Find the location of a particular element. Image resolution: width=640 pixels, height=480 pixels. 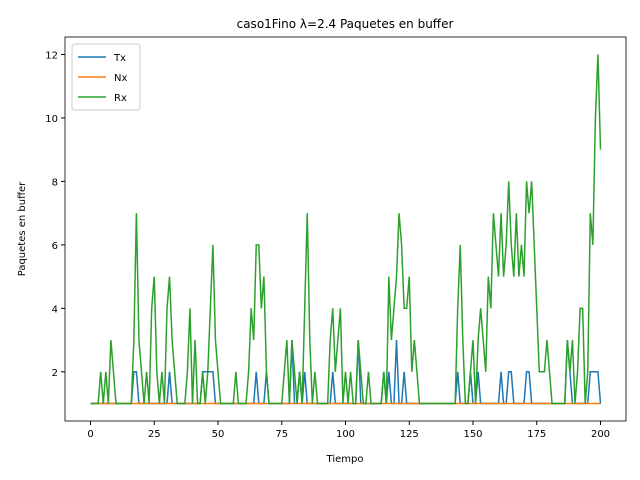

y-tick-label: 4 is located at coordinates (55, 309).